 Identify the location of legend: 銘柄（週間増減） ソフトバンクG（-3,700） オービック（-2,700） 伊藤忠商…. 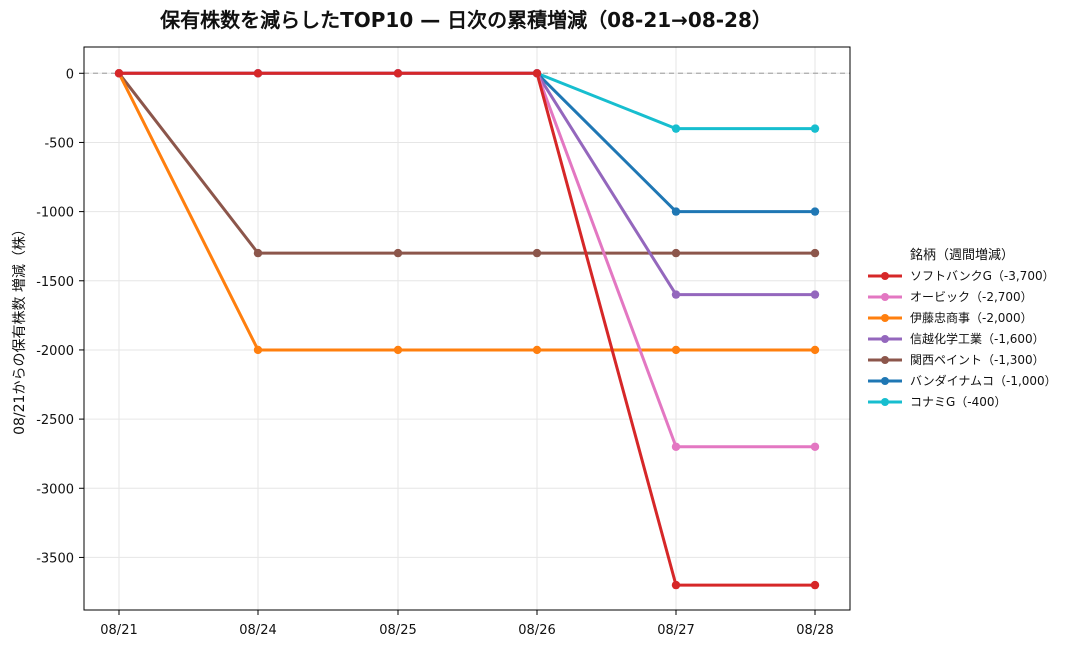
(962, 328).